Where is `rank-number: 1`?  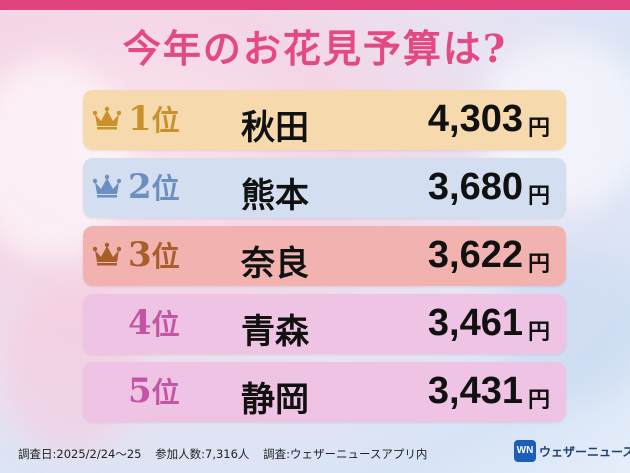 rank-number: 1 is located at coordinates (140, 119).